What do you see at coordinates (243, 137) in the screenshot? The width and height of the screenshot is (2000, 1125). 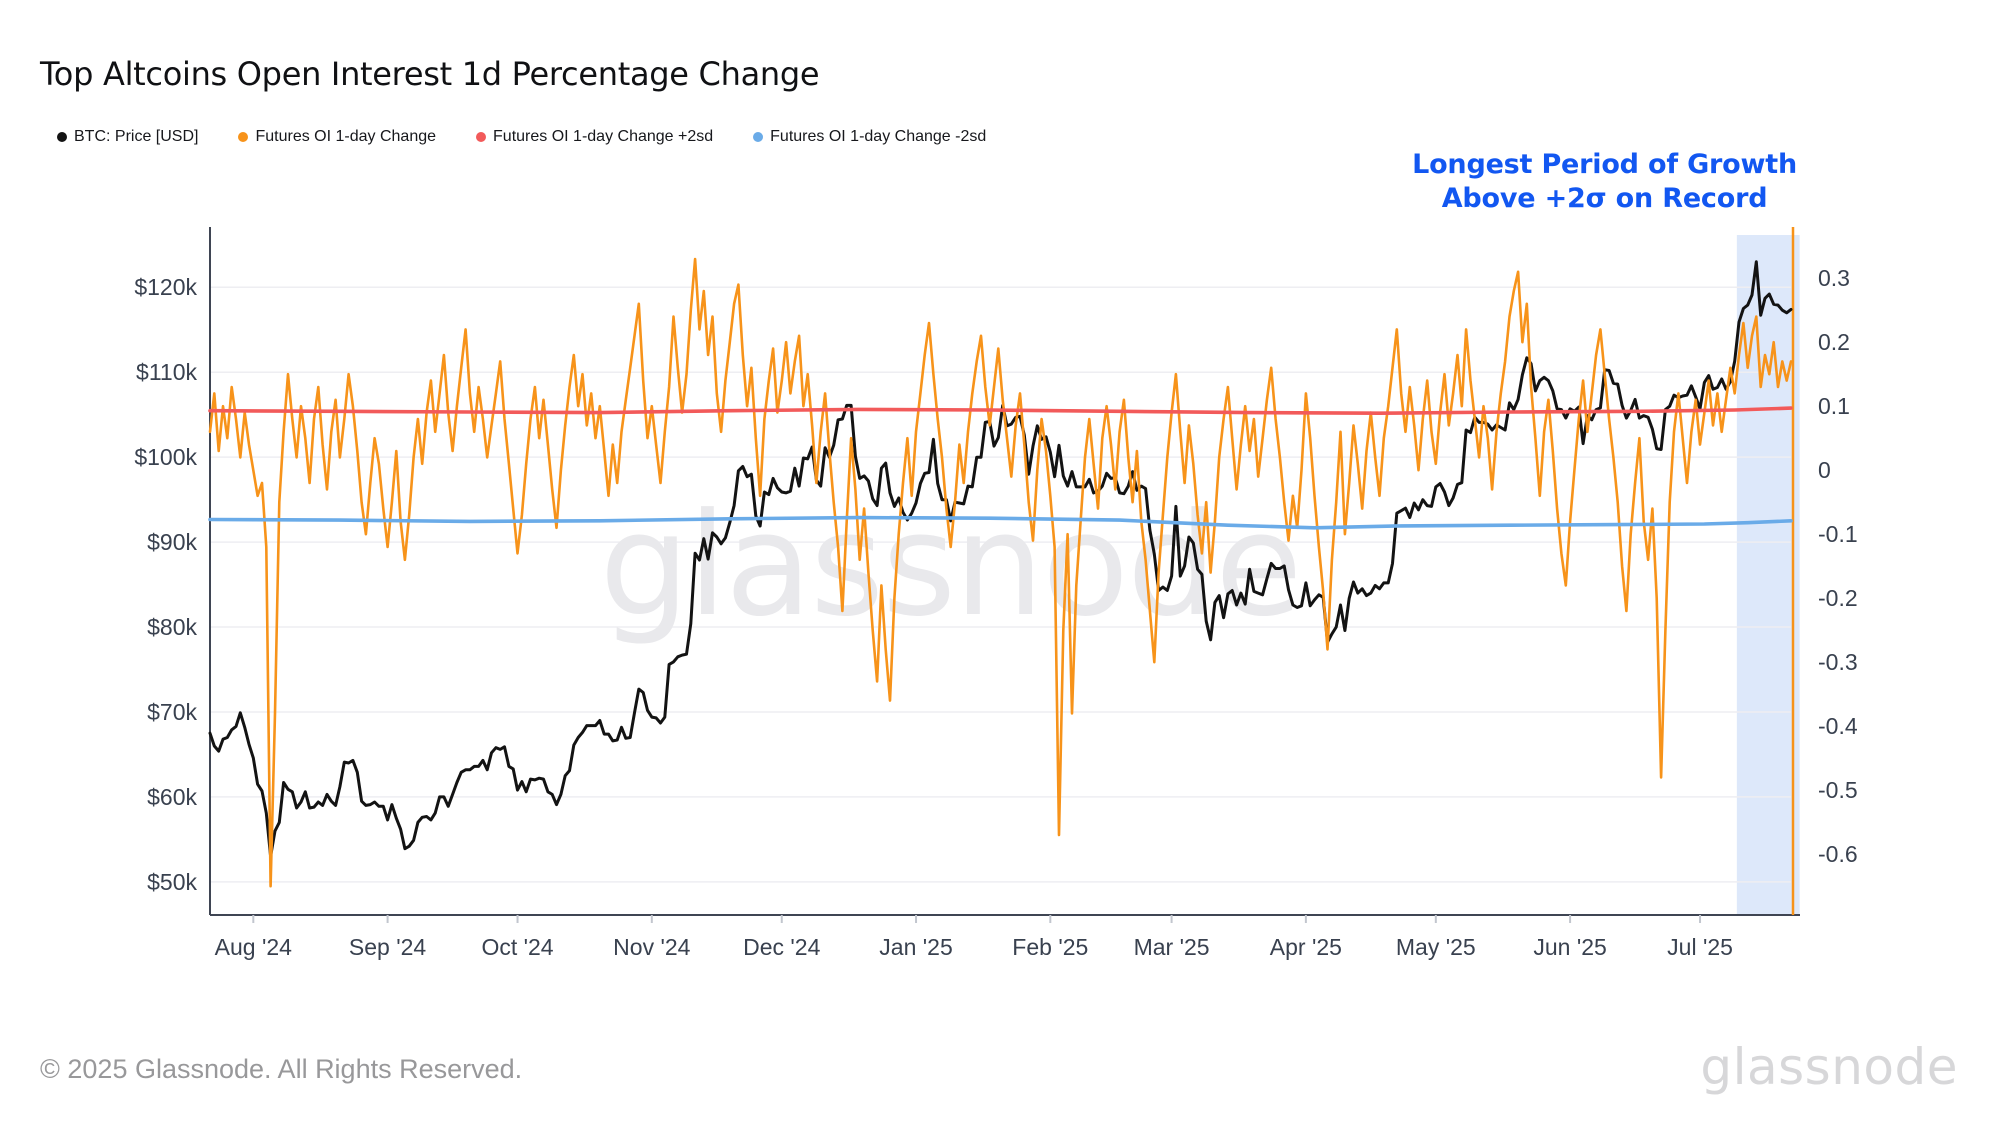 I see `oi-change-dot-icon` at bounding box center [243, 137].